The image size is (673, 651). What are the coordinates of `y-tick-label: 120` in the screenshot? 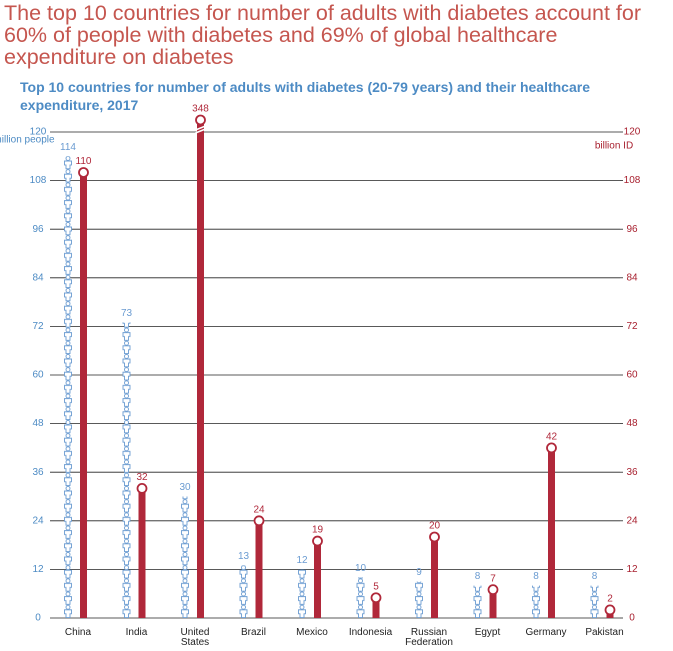 It's located at (38, 132).